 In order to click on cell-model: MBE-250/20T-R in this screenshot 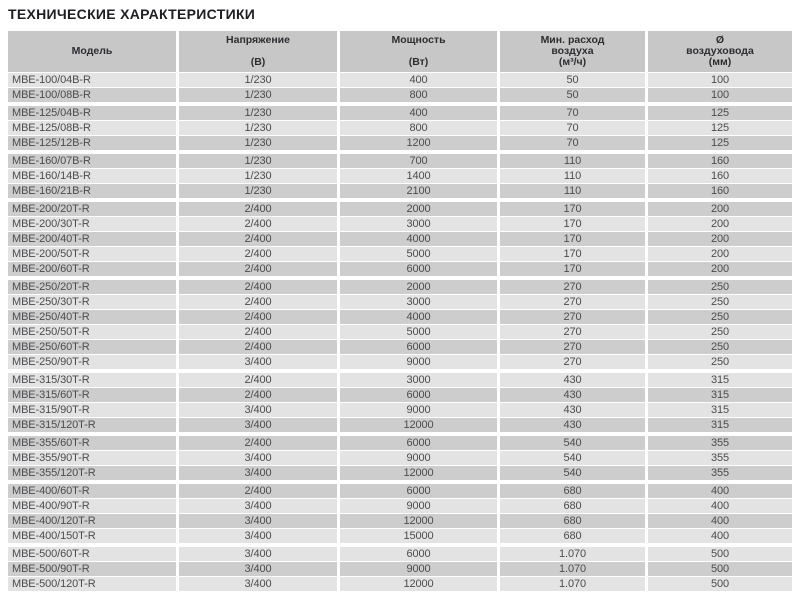, I will do `click(92, 287)`.